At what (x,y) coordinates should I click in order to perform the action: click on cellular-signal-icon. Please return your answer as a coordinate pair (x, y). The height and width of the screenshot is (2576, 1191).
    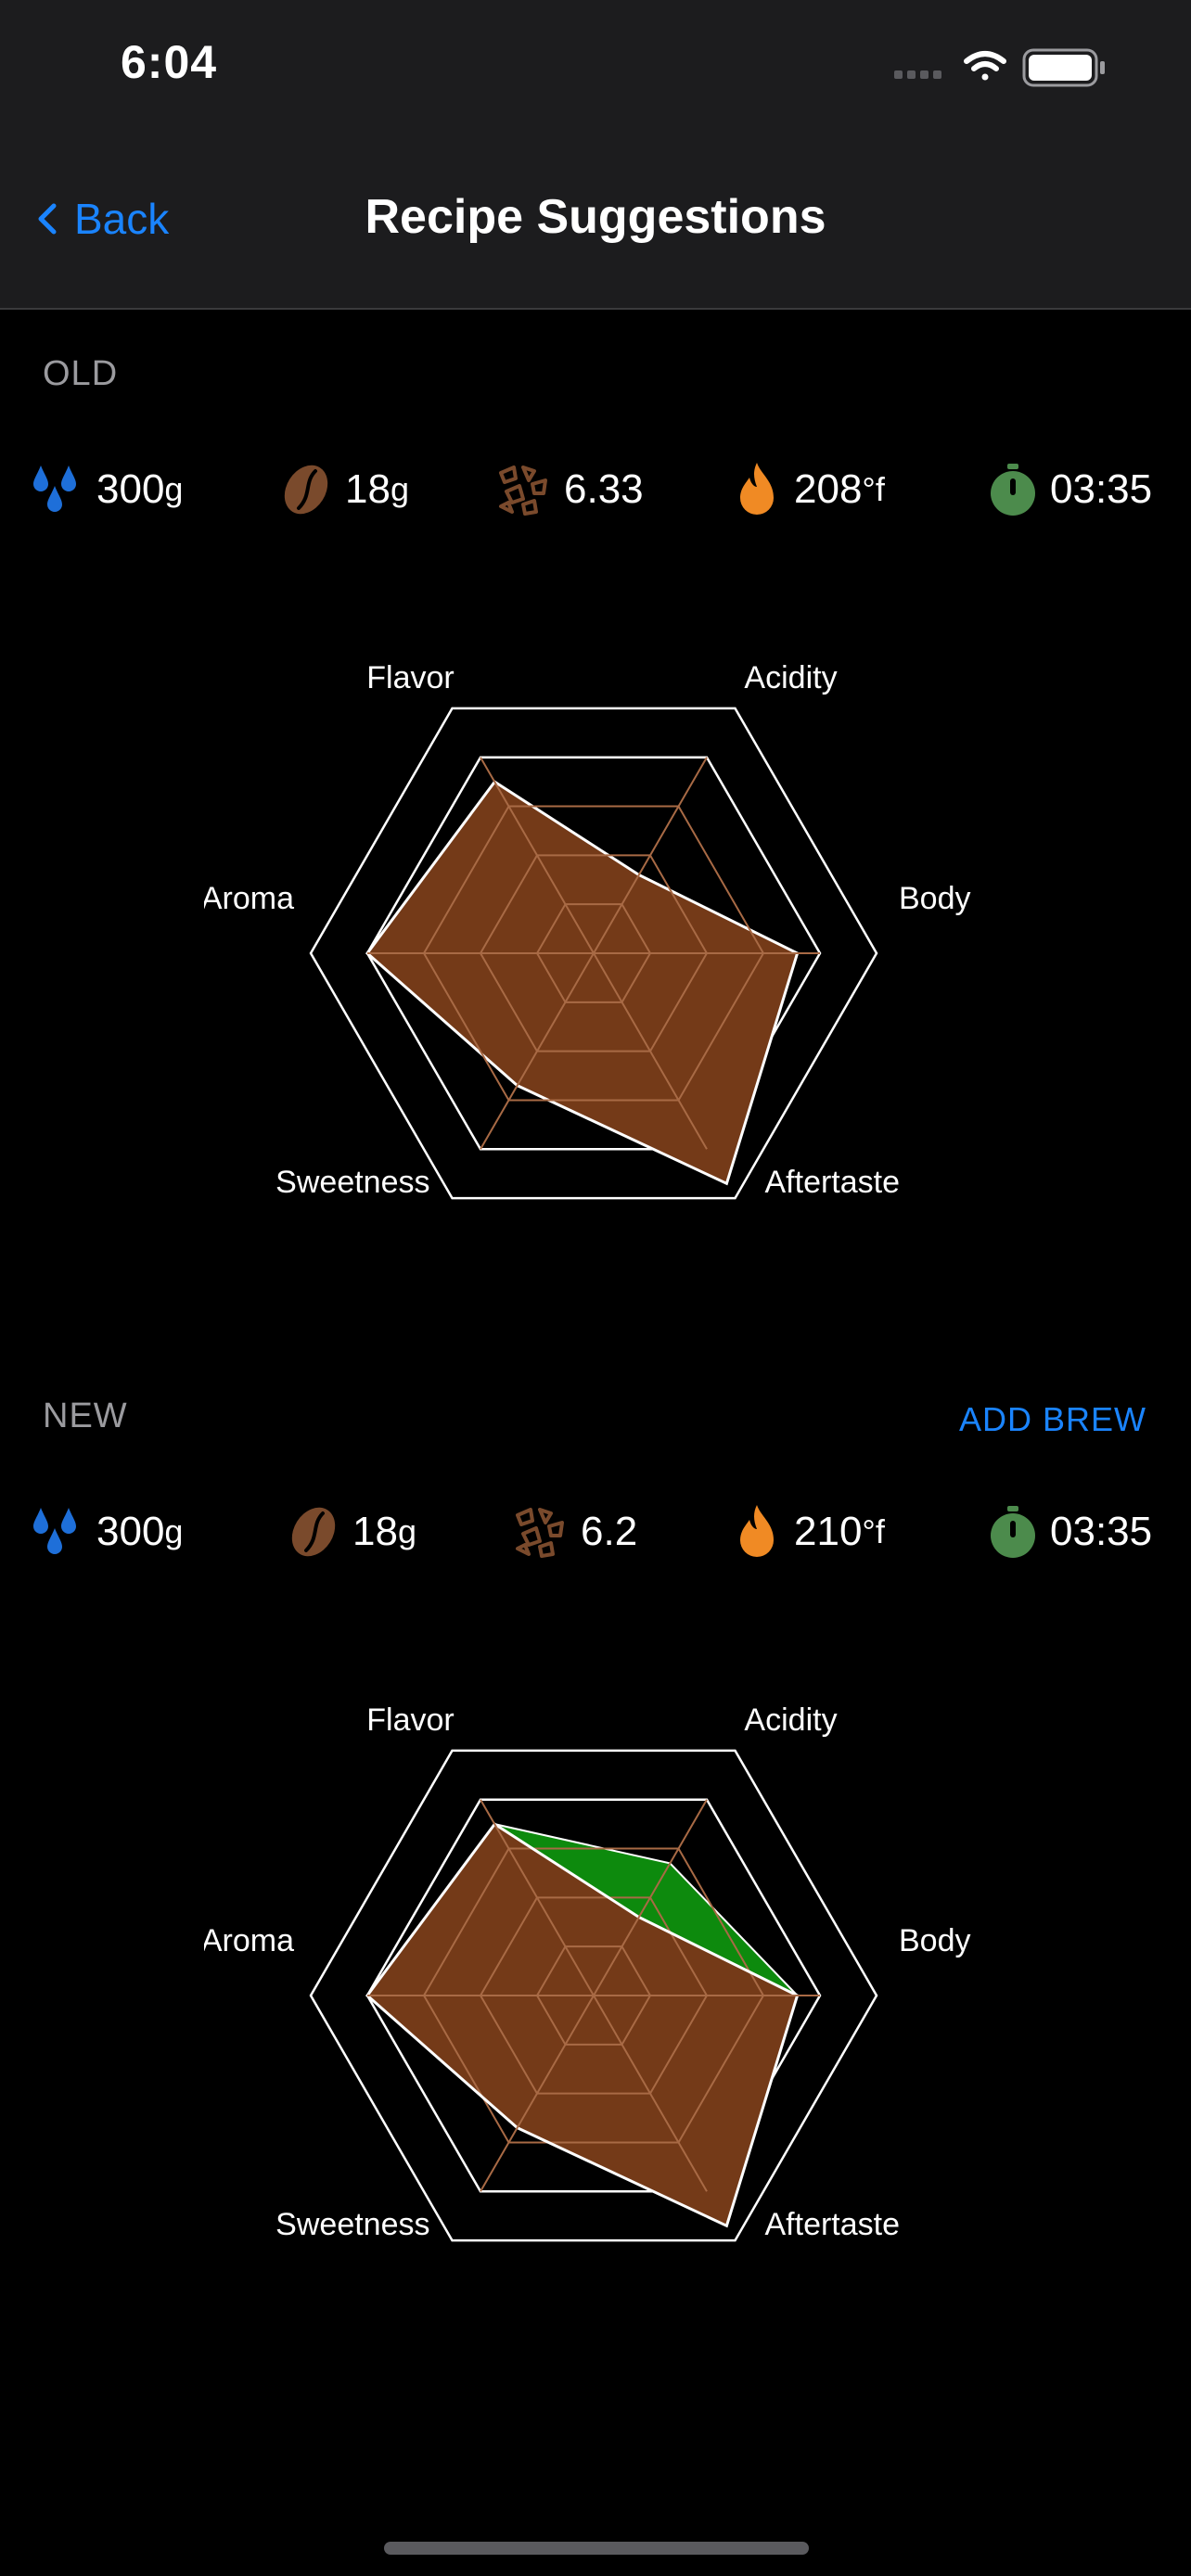
    Looking at the image, I should click on (918, 74).